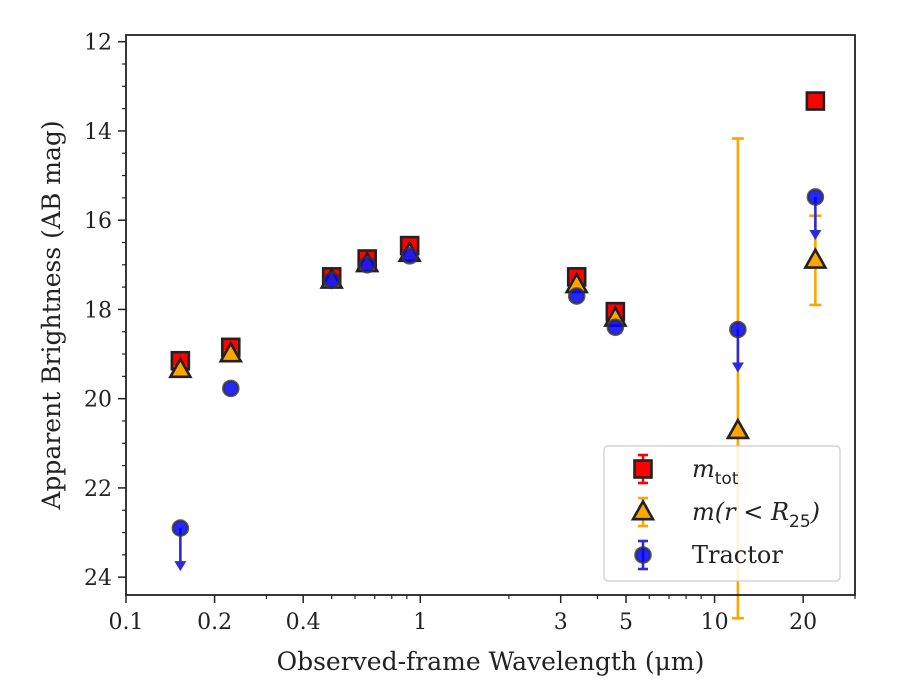 The image size is (900, 700). I want to click on x-tick-label: 0.1, so click(126, 622).